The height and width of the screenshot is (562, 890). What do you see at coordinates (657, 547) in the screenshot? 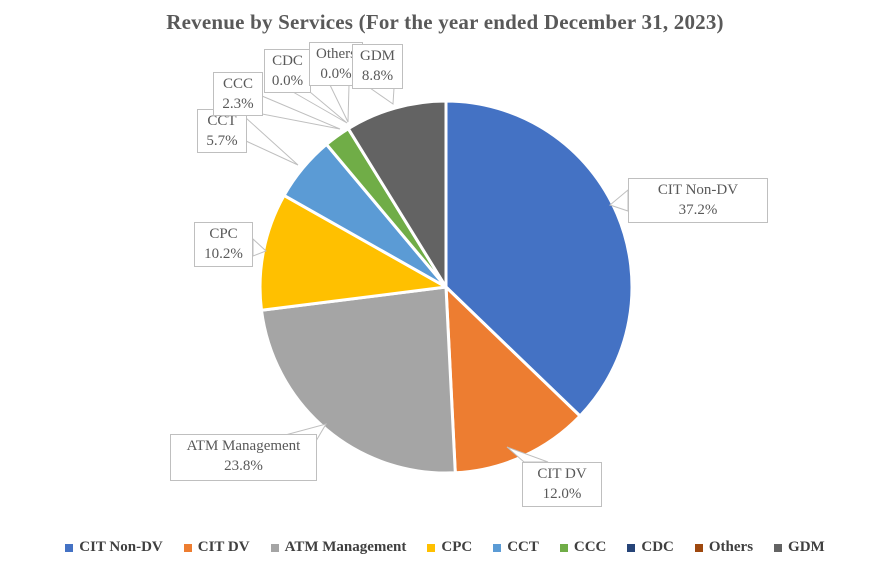
I see `legend-label: CDC` at bounding box center [657, 547].